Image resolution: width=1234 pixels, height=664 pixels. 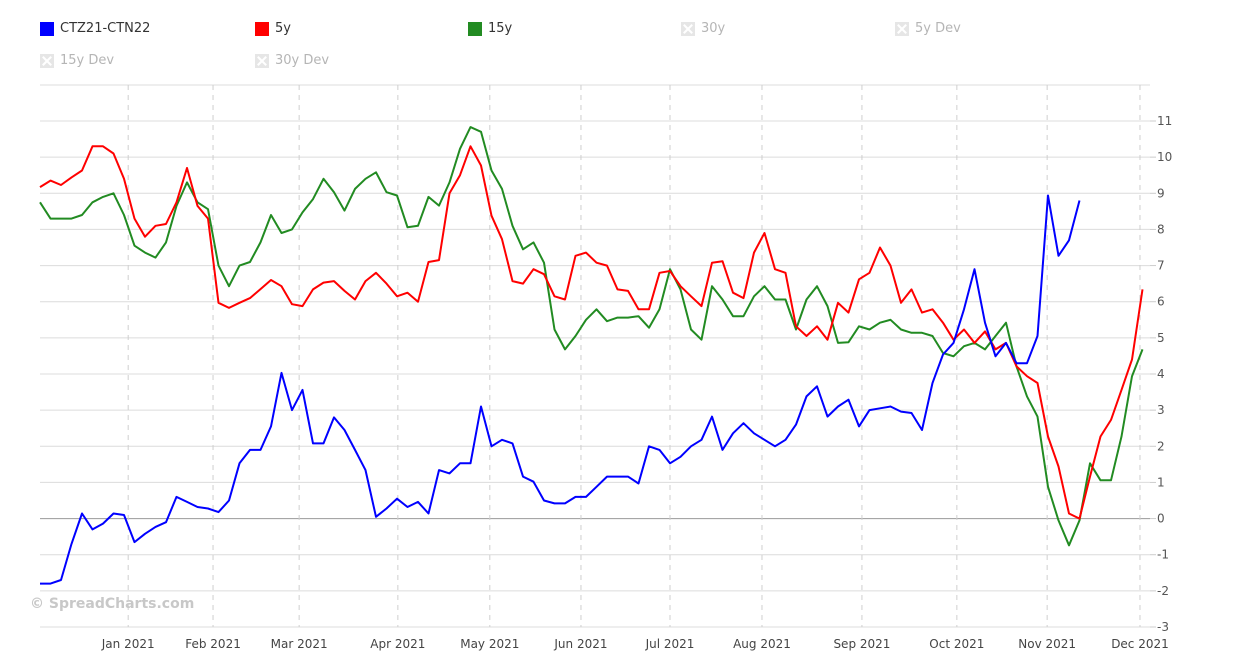 What do you see at coordinates (1047, 644) in the screenshot?
I see `x-tick-label: Nov 2021` at bounding box center [1047, 644].